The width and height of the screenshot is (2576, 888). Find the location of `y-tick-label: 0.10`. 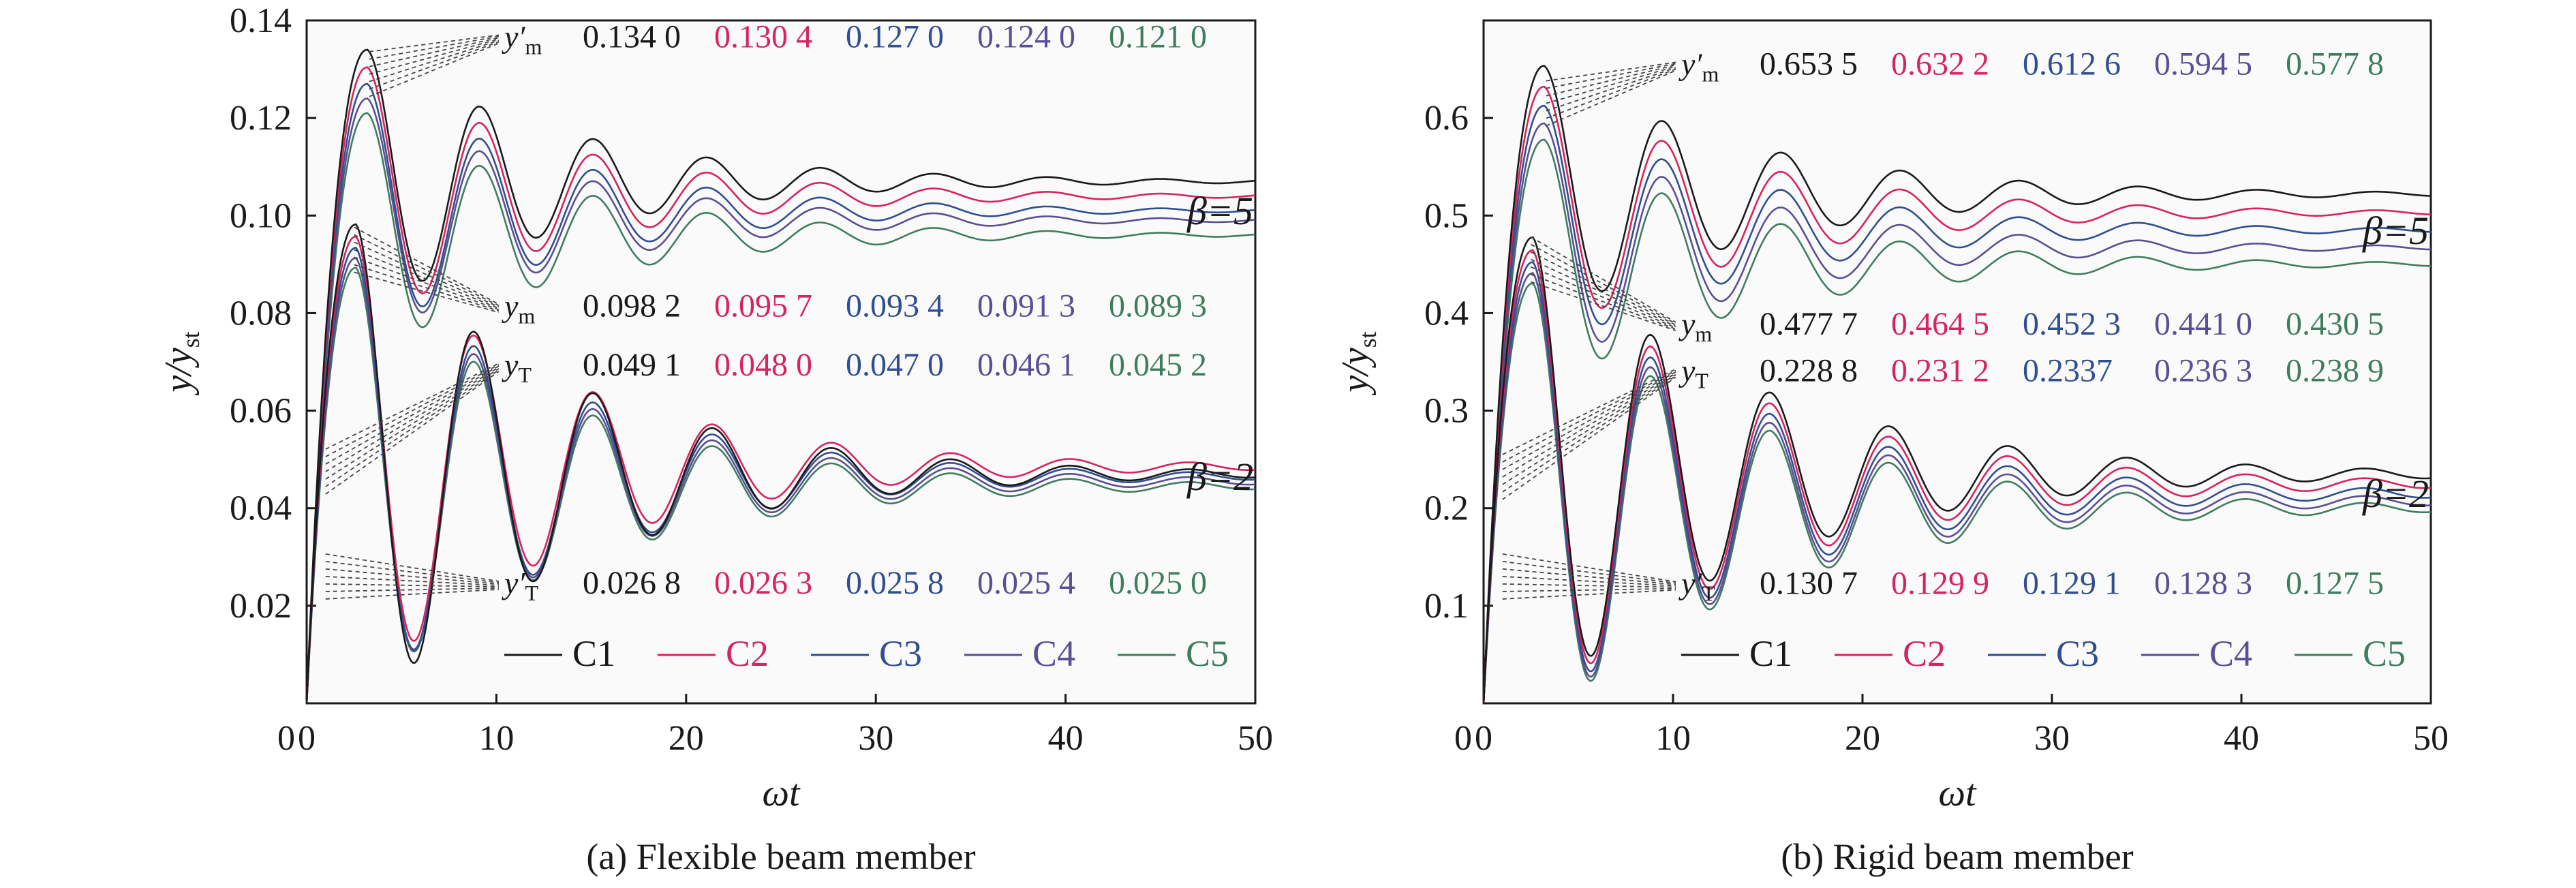

y-tick-label: 0.10 is located at coordinates (261, 216).